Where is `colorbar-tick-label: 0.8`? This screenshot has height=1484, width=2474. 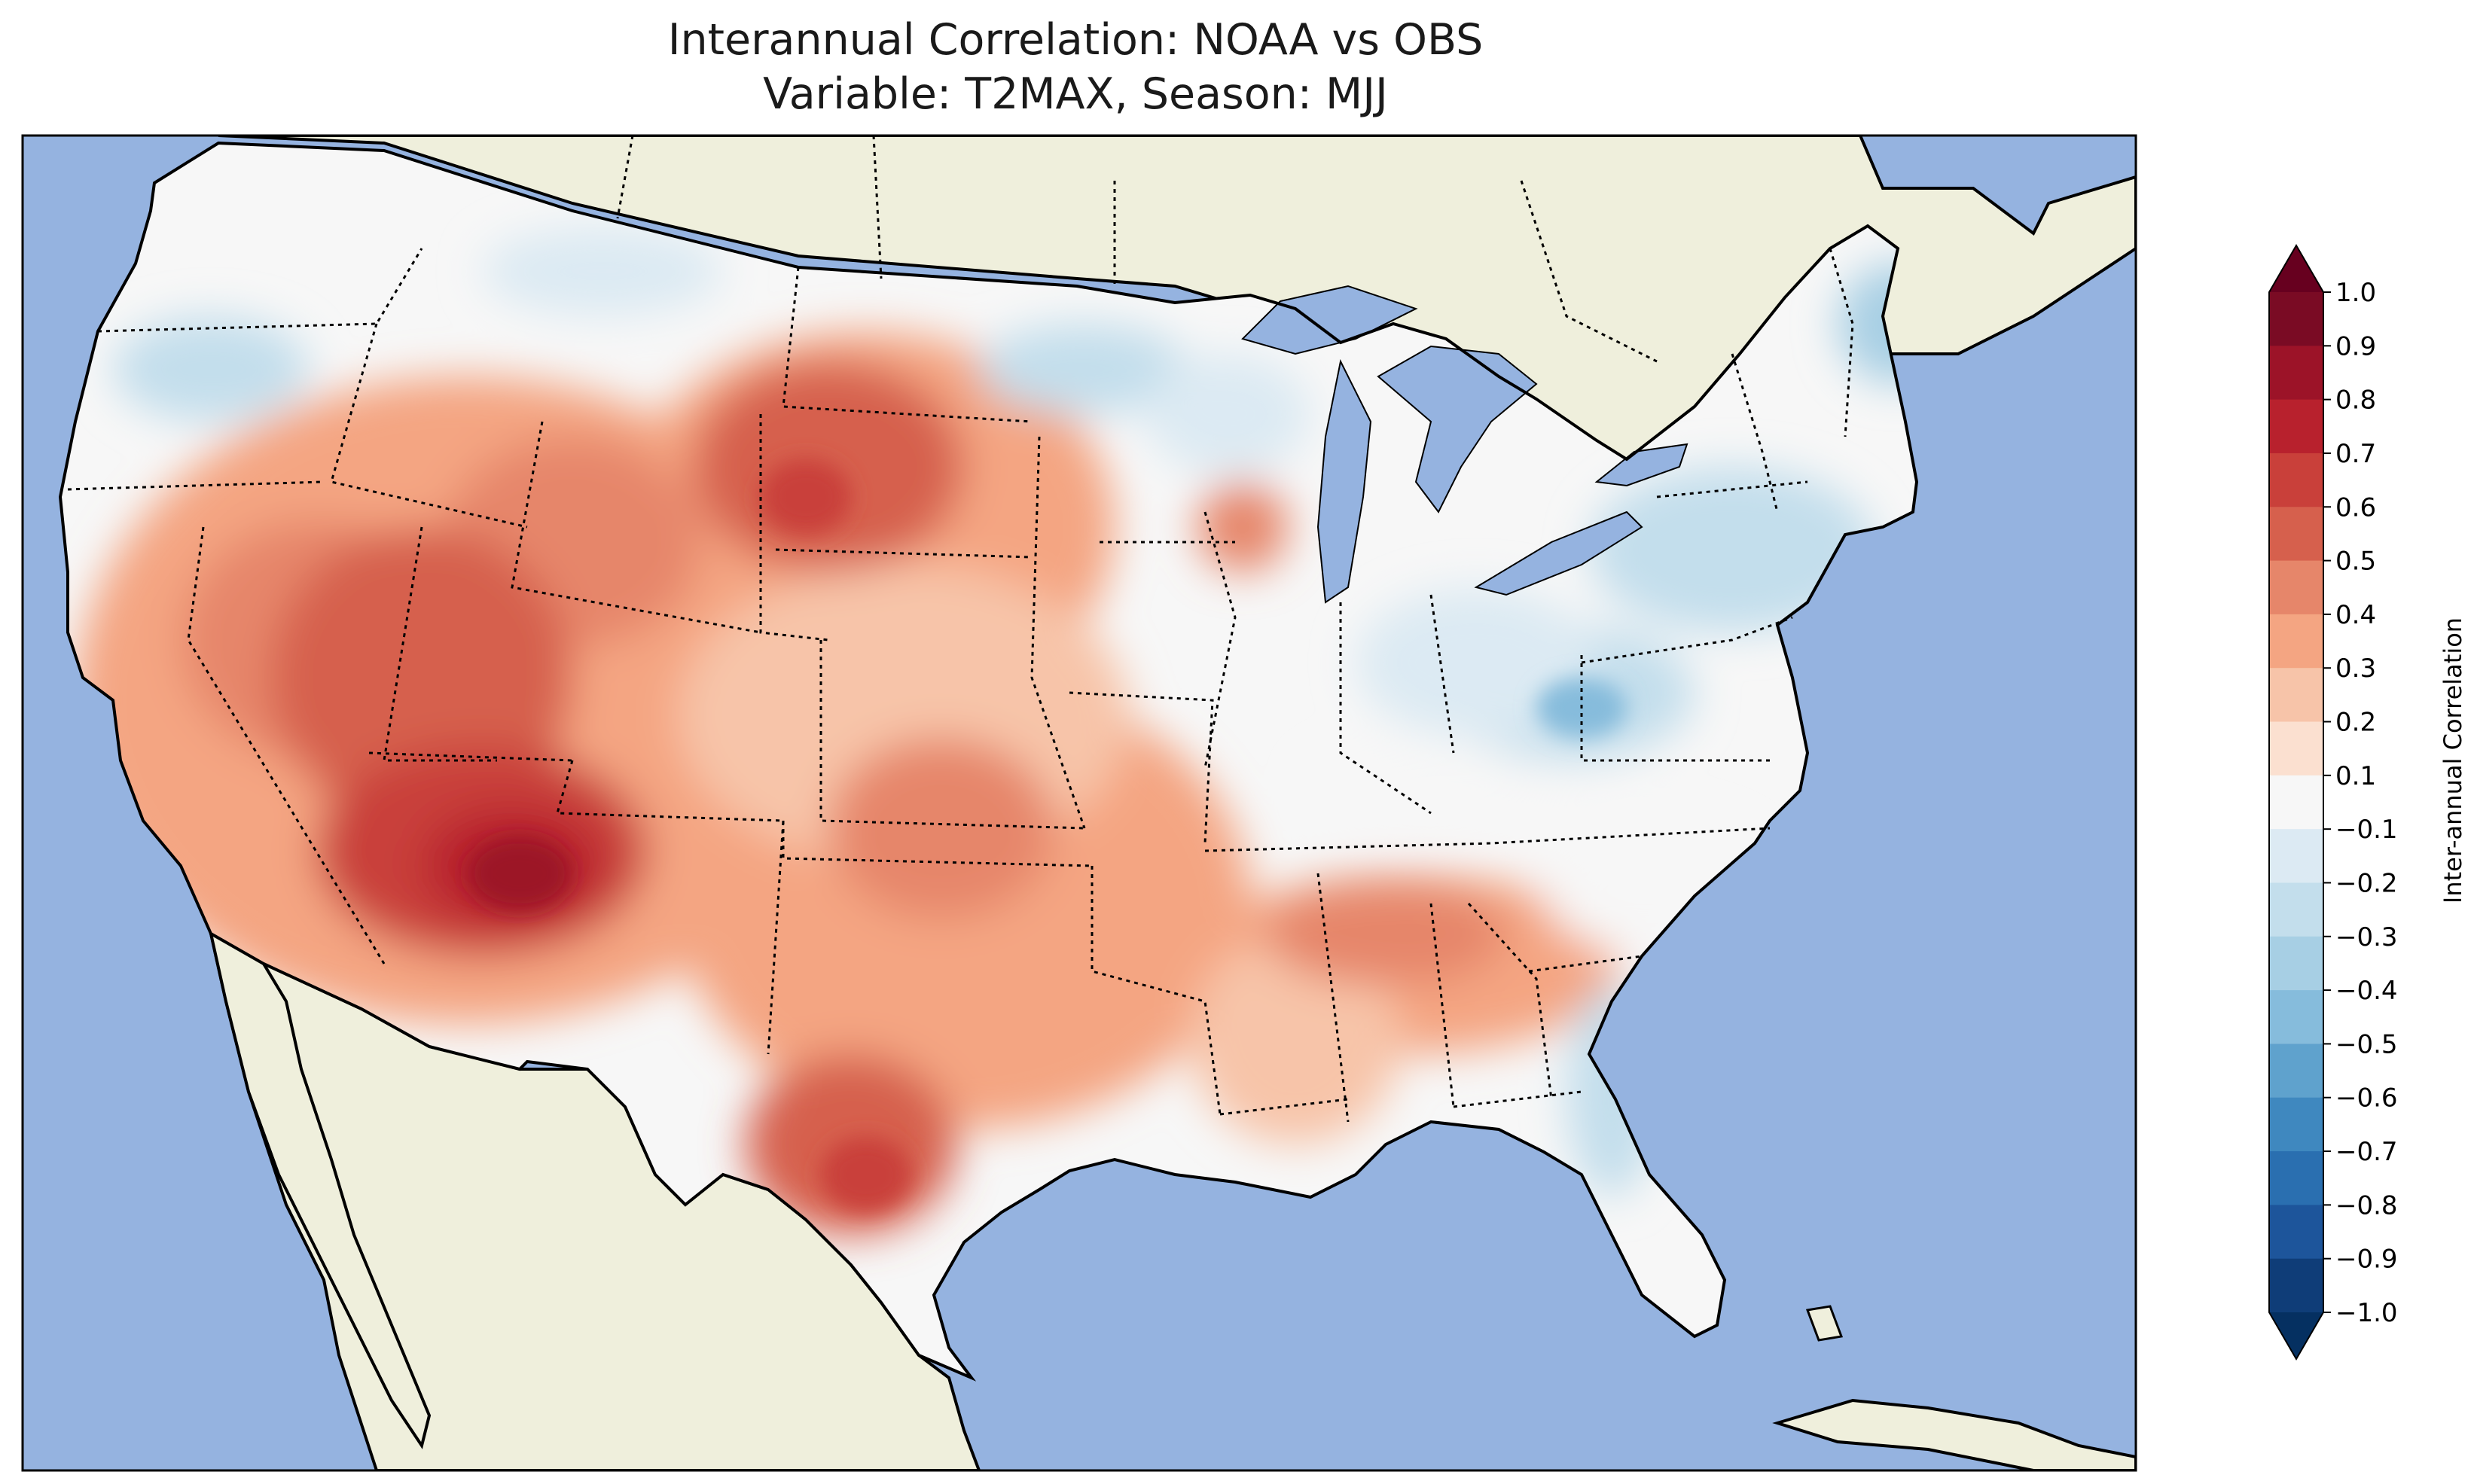
colorbar-tick-label: 0.8 is located at coordinates (2355, 400).